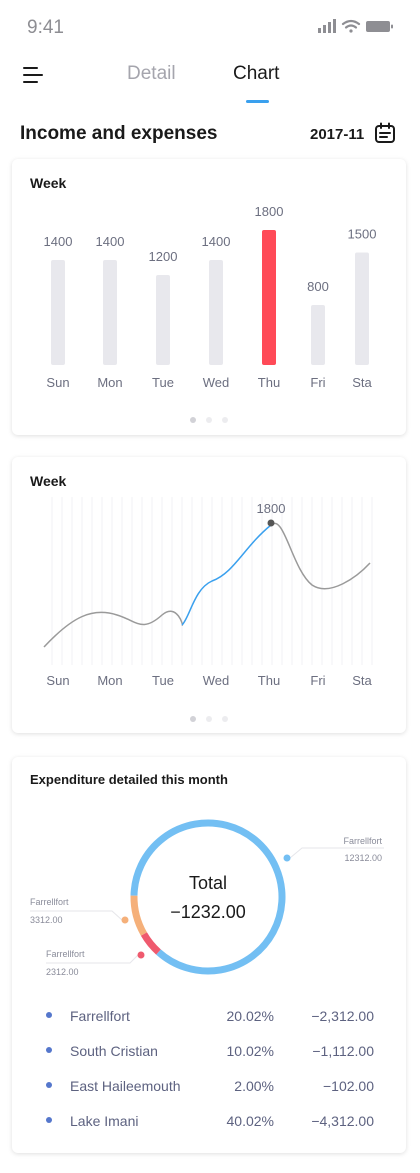  What do you see at coordinates (216, 382) in the screenshot?
I see `bar-category-label: Wed` at bounding box center [216, 382].